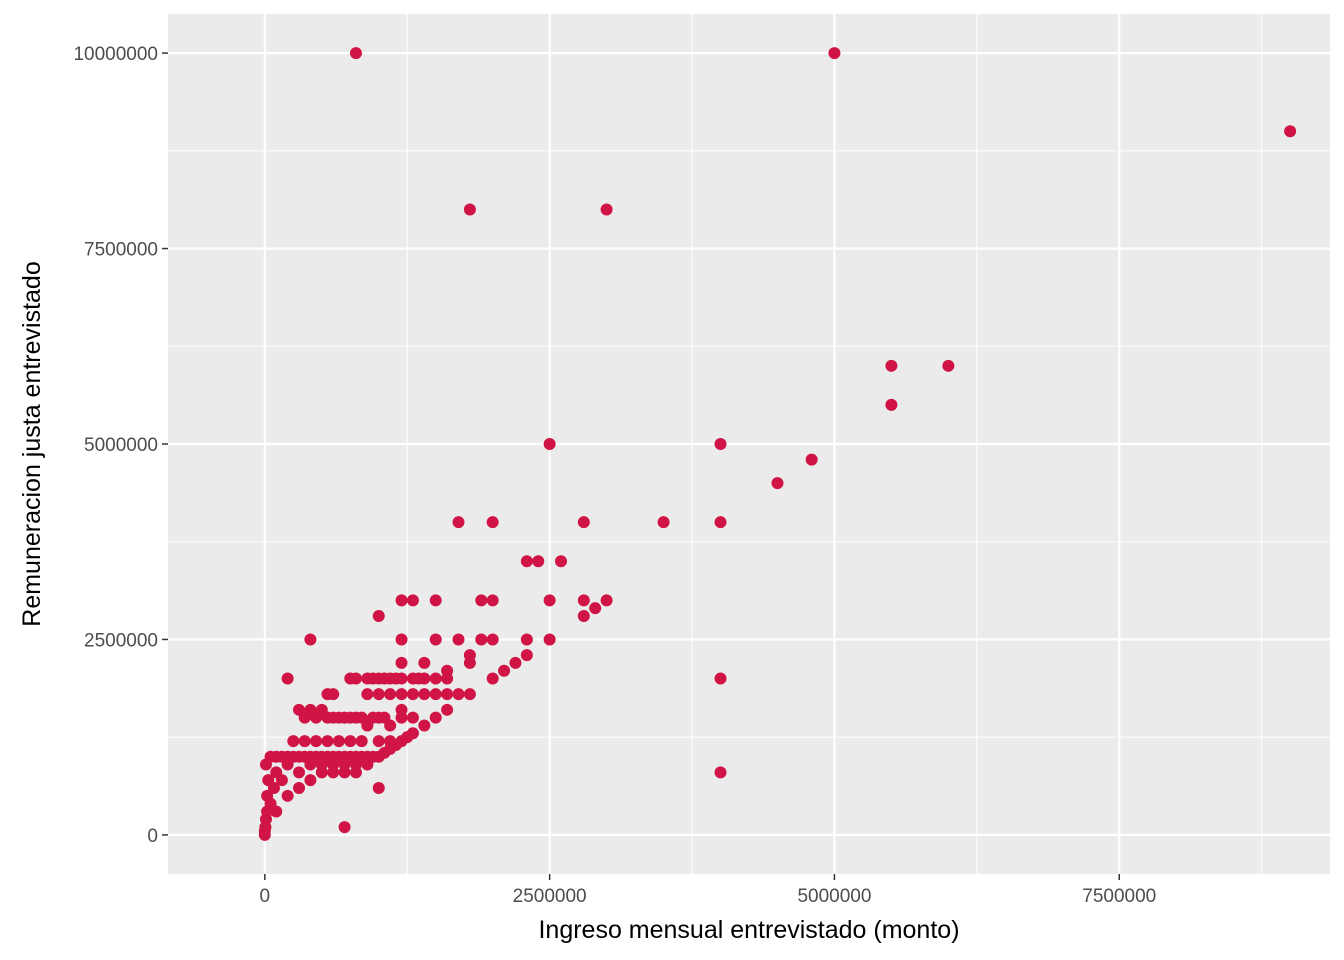 The width and height of the screenshot is (1344, 960). I want to click on x-tick-label: 0, so click(265, 896).